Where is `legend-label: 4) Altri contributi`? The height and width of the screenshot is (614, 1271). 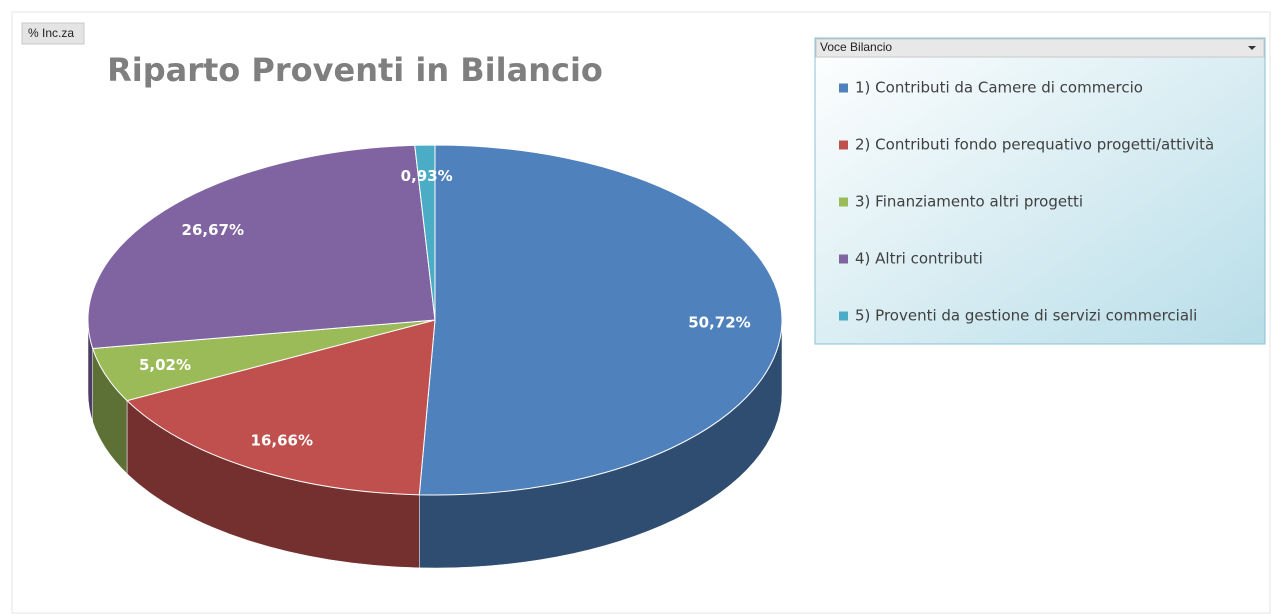
legend-label: 4) Altri contributi is located at coordinates (919, 259).